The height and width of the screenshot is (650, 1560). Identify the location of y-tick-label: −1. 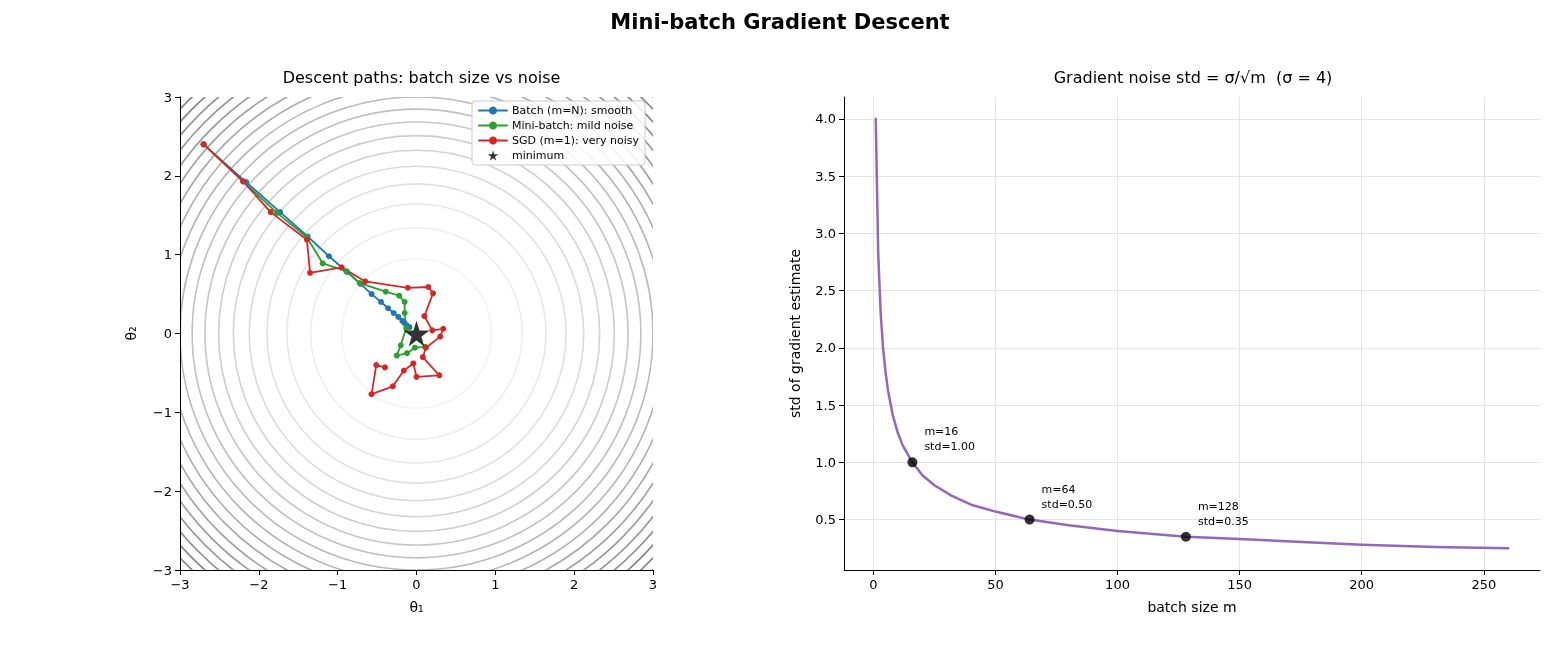
(162, 412).